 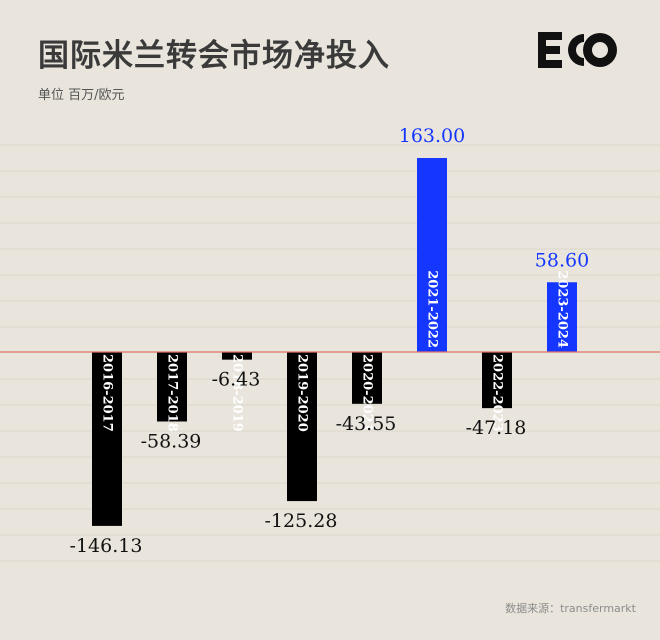 What do you see at coordinates (214, 56) in the screenshot?
I see `chart-title: 国际米兰转会市场净投入` at bounding box center [214, 56].